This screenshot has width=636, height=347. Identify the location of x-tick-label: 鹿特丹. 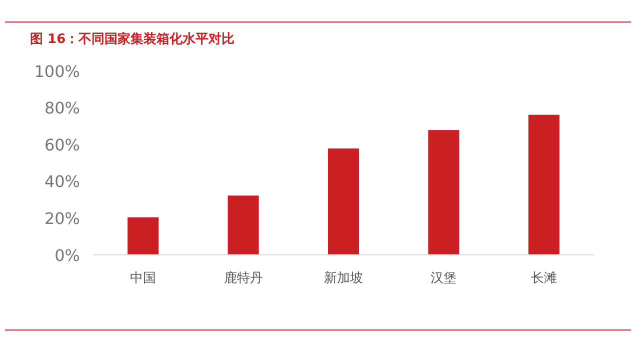
(243, 278).